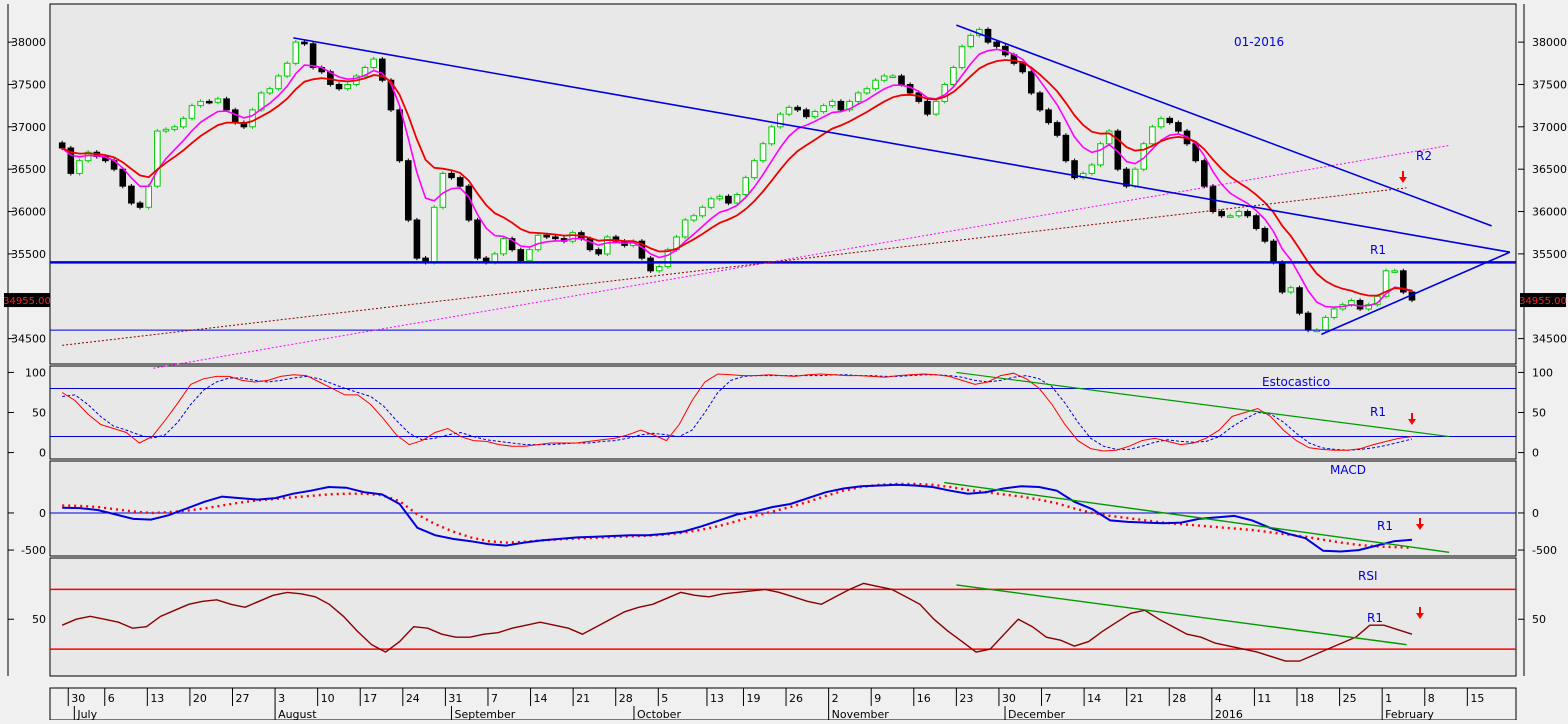 Image resolution: width=1568 pixels, height=724 pixels. I want to click on x-day-tick-label: 20, so click(200, 698).